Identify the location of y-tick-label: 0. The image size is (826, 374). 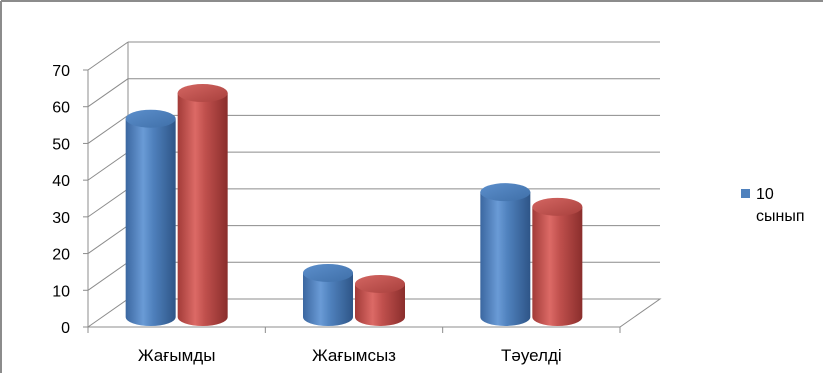
(65, 328).